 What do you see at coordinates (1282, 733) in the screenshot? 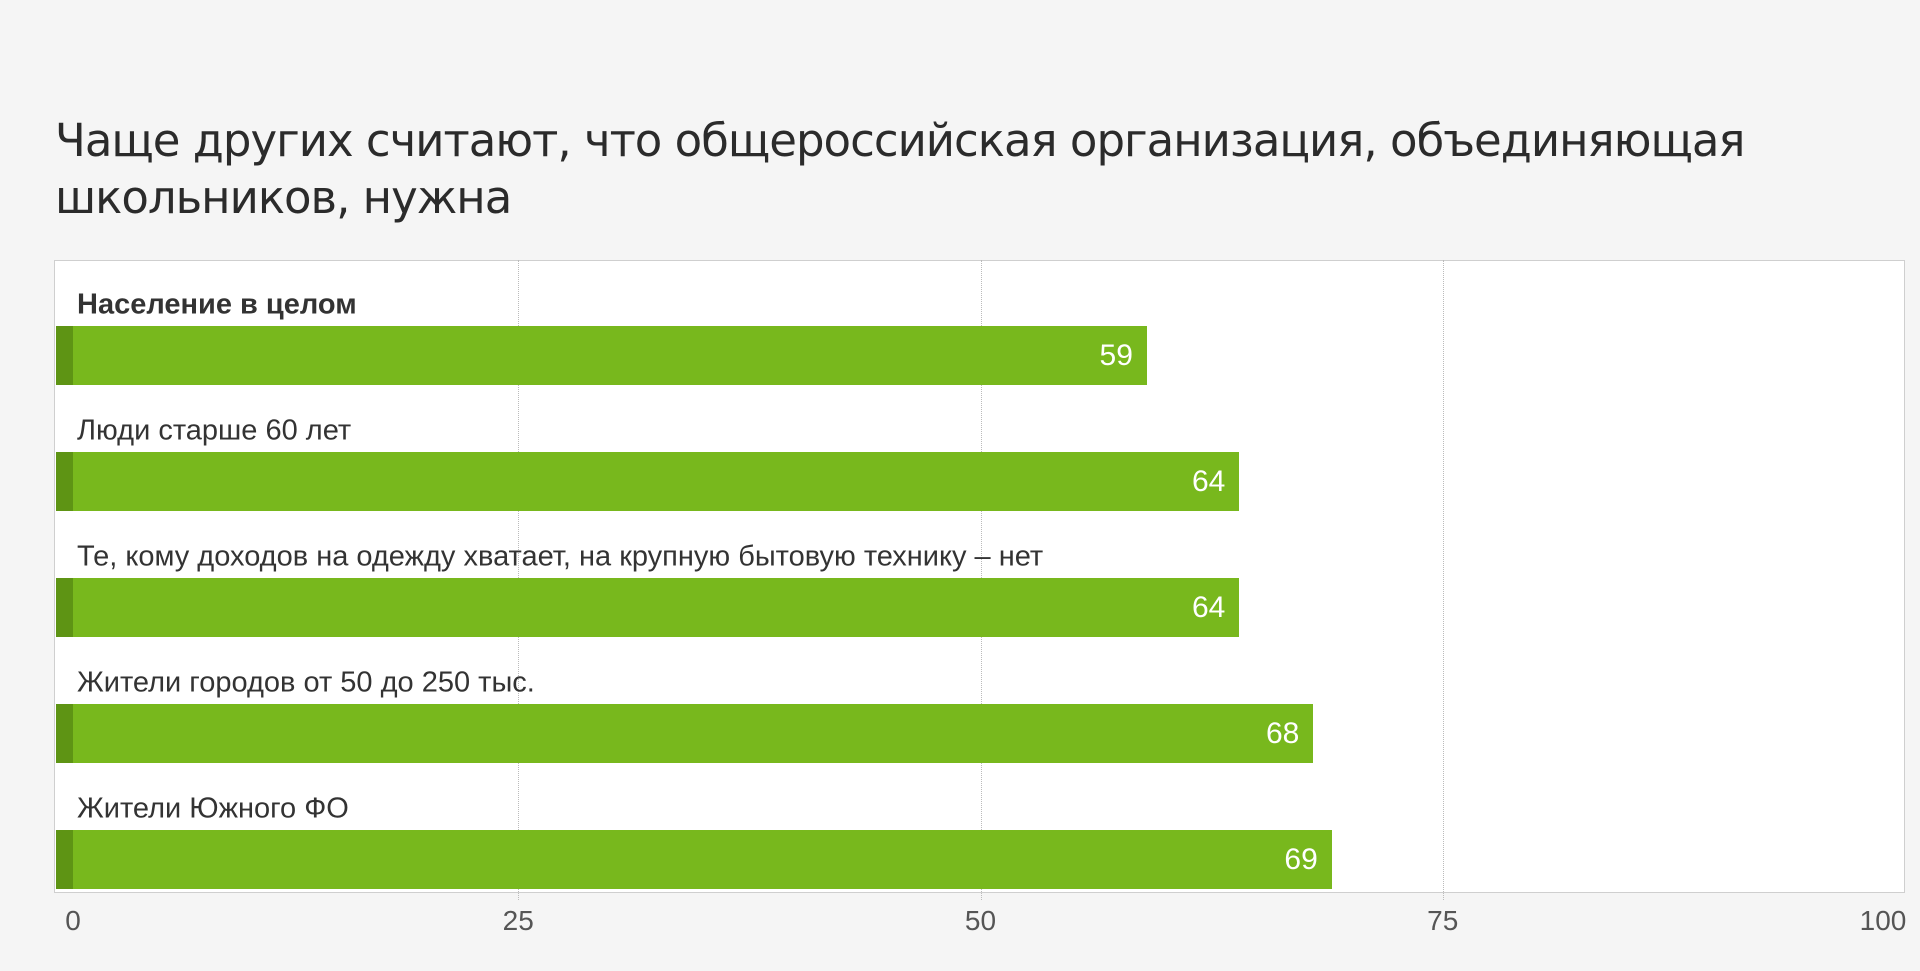
I see `bar-value-label: 68` at bounding box center [1282, 733].